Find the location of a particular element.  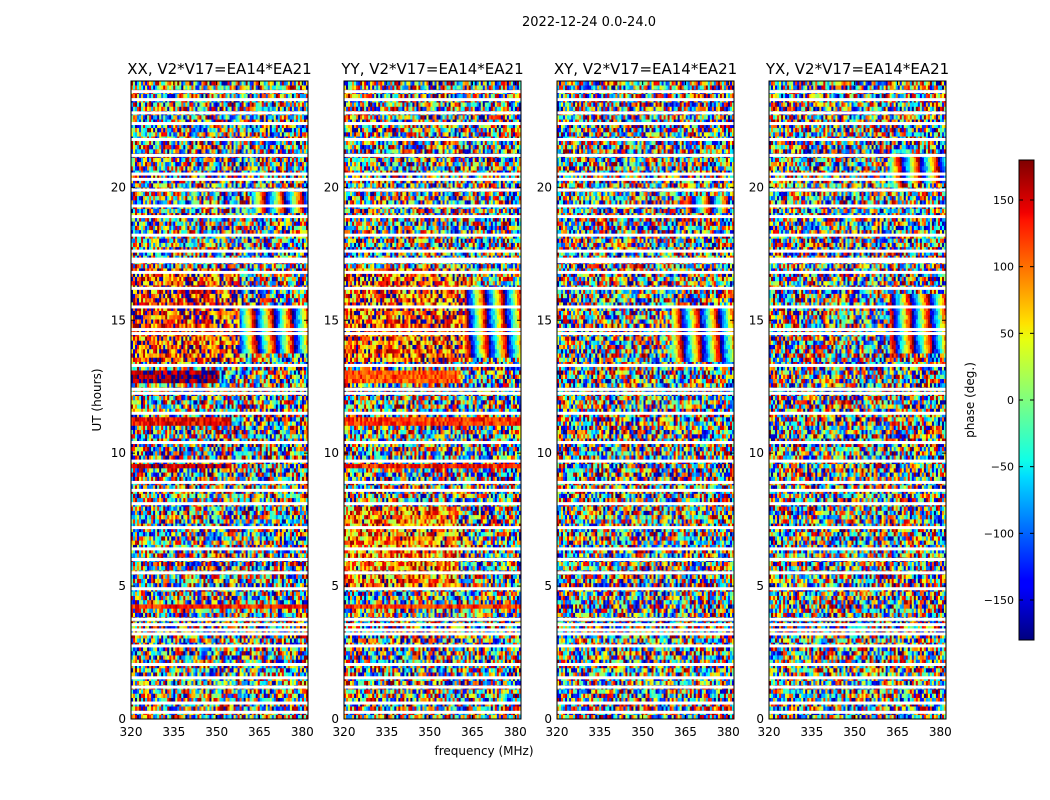

colorbar-tick-label: 100 is located at coordinates (1003, 267).